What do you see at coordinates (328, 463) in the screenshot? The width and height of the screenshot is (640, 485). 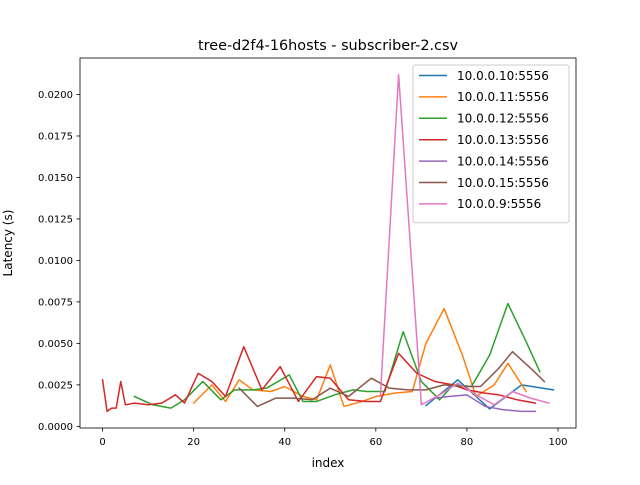 I see `x-axis-label: index` at bounding box center [328, 463].